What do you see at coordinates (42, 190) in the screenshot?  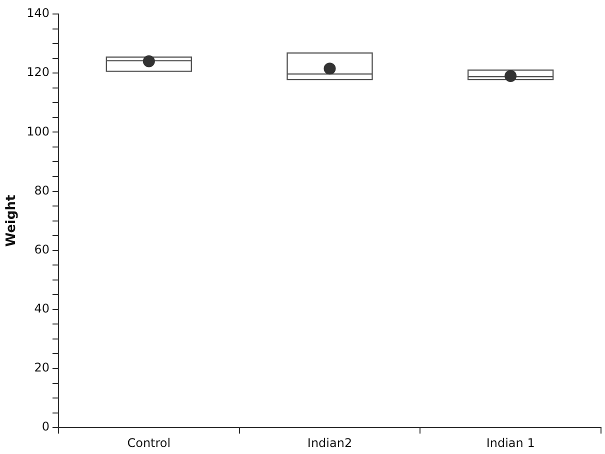 I see `y-tick-label: 80` at bounding box center [42, 190].